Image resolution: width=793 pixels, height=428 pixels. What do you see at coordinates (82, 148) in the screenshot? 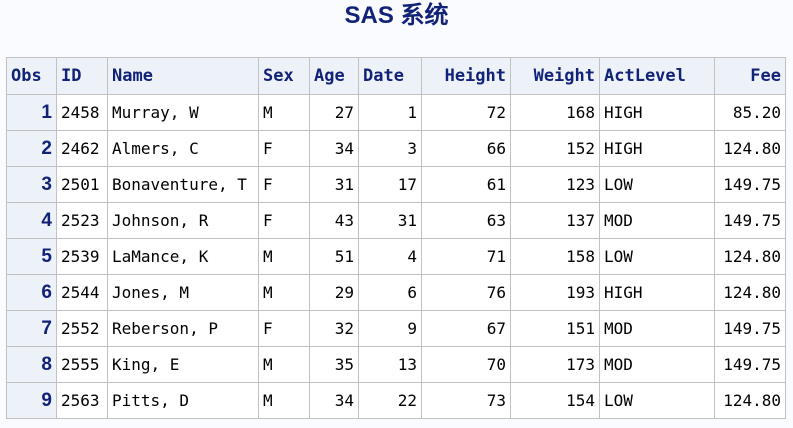
I see `cell-id: 2462` at bounding box center [82, 148].